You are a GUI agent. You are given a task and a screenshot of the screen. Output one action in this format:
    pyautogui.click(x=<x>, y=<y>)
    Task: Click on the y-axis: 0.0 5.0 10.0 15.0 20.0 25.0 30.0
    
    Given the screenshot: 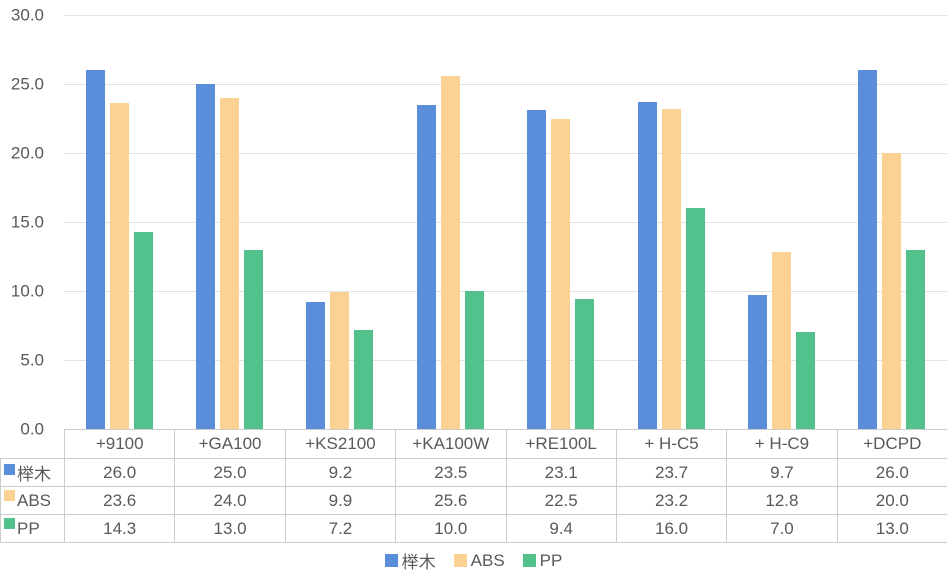 What is the action you would take?
    pyautogui.click(x=24, y=222)
    